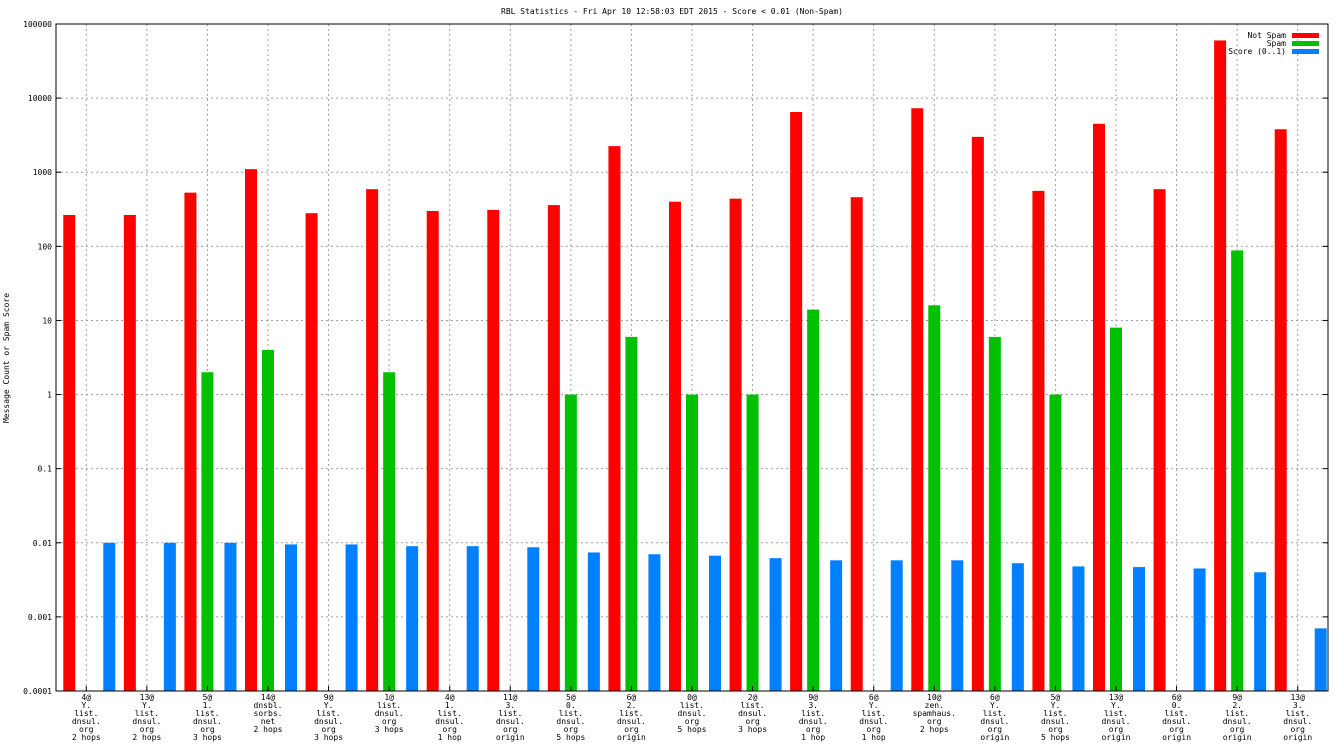 This screenshot has height=756, width=1344. What do you see at coordinates (86, 697) in the screenshot?
I see `x-tick-label: 4@` at bounding box center [86, 697].